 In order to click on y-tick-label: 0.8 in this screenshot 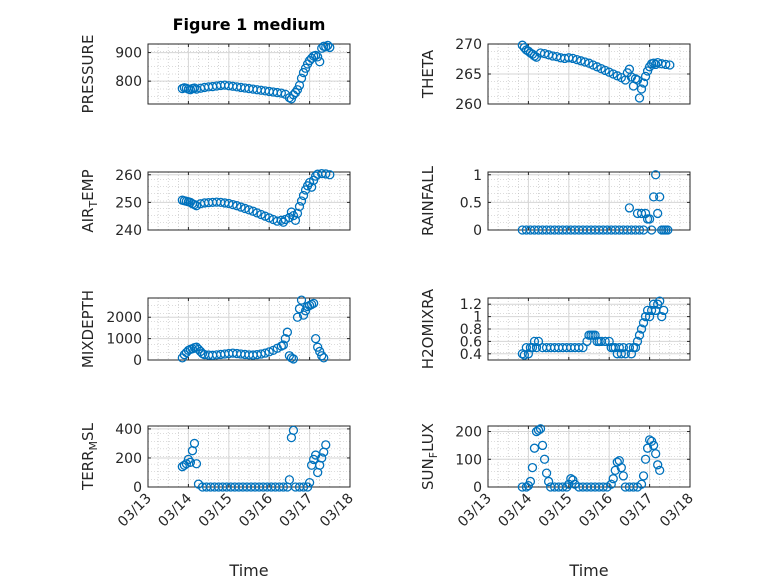, I will do `click(471, 330)`.